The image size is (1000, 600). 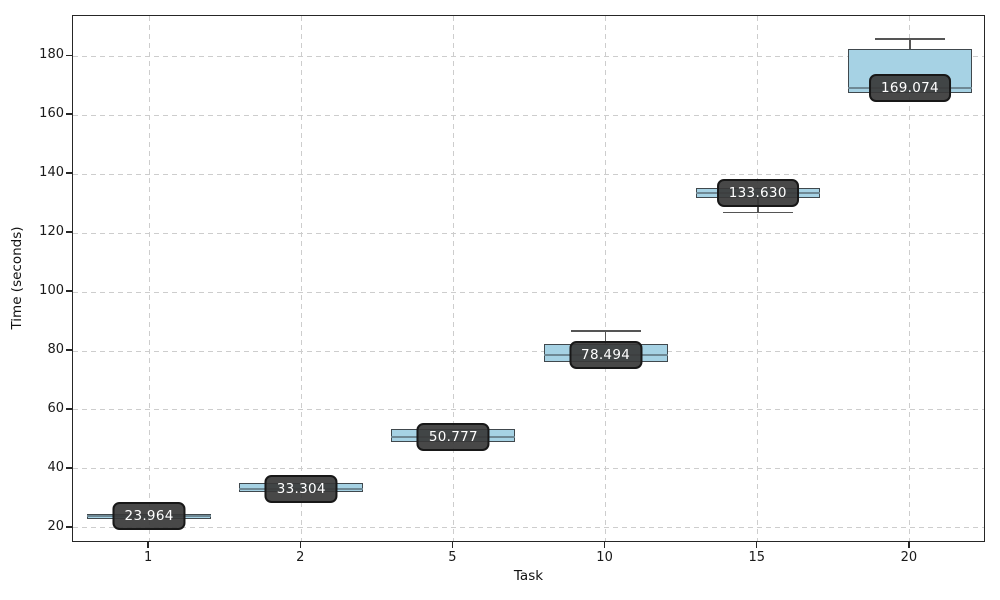 What do you see at coordinates (757, 212) in the screenshot?
I see `whisker-cap-lower` at bounding box center [757, 212].